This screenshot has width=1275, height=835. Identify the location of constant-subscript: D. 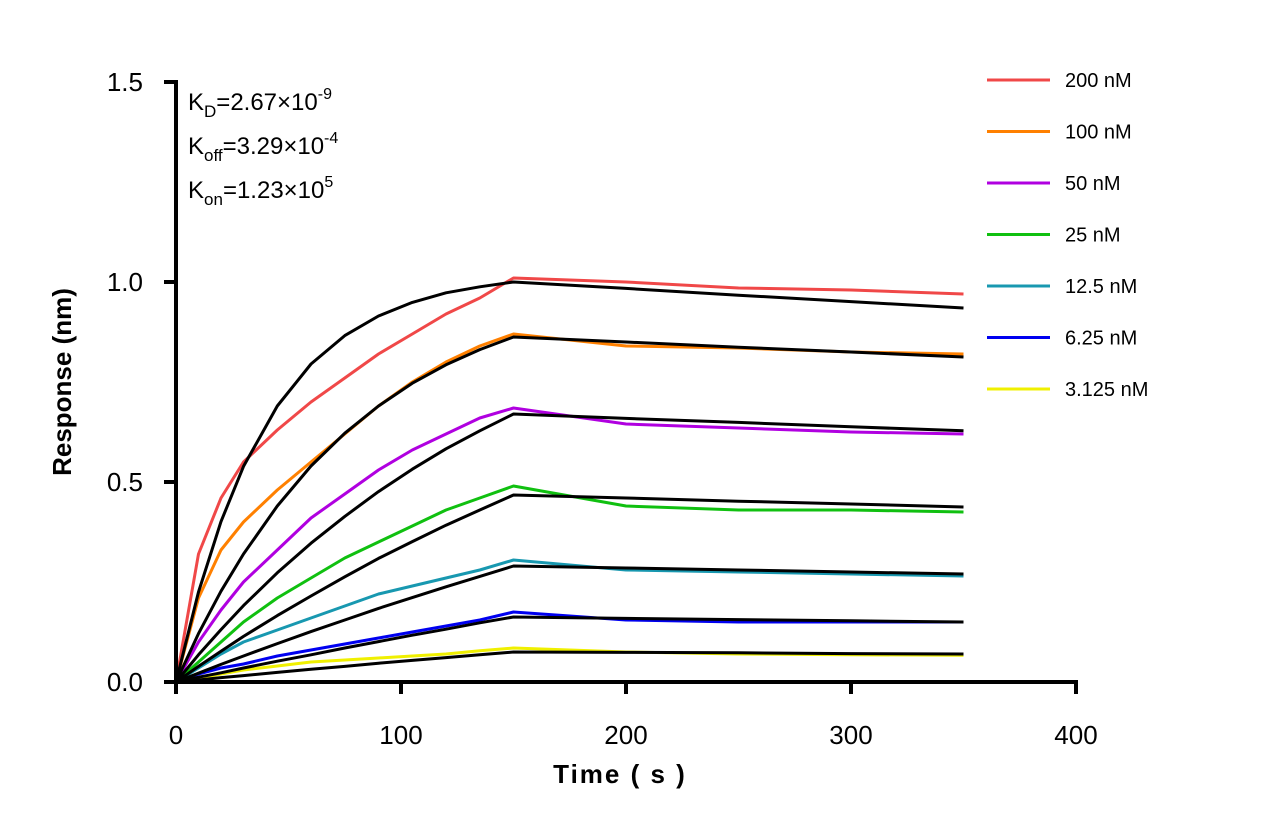
(210, 111).